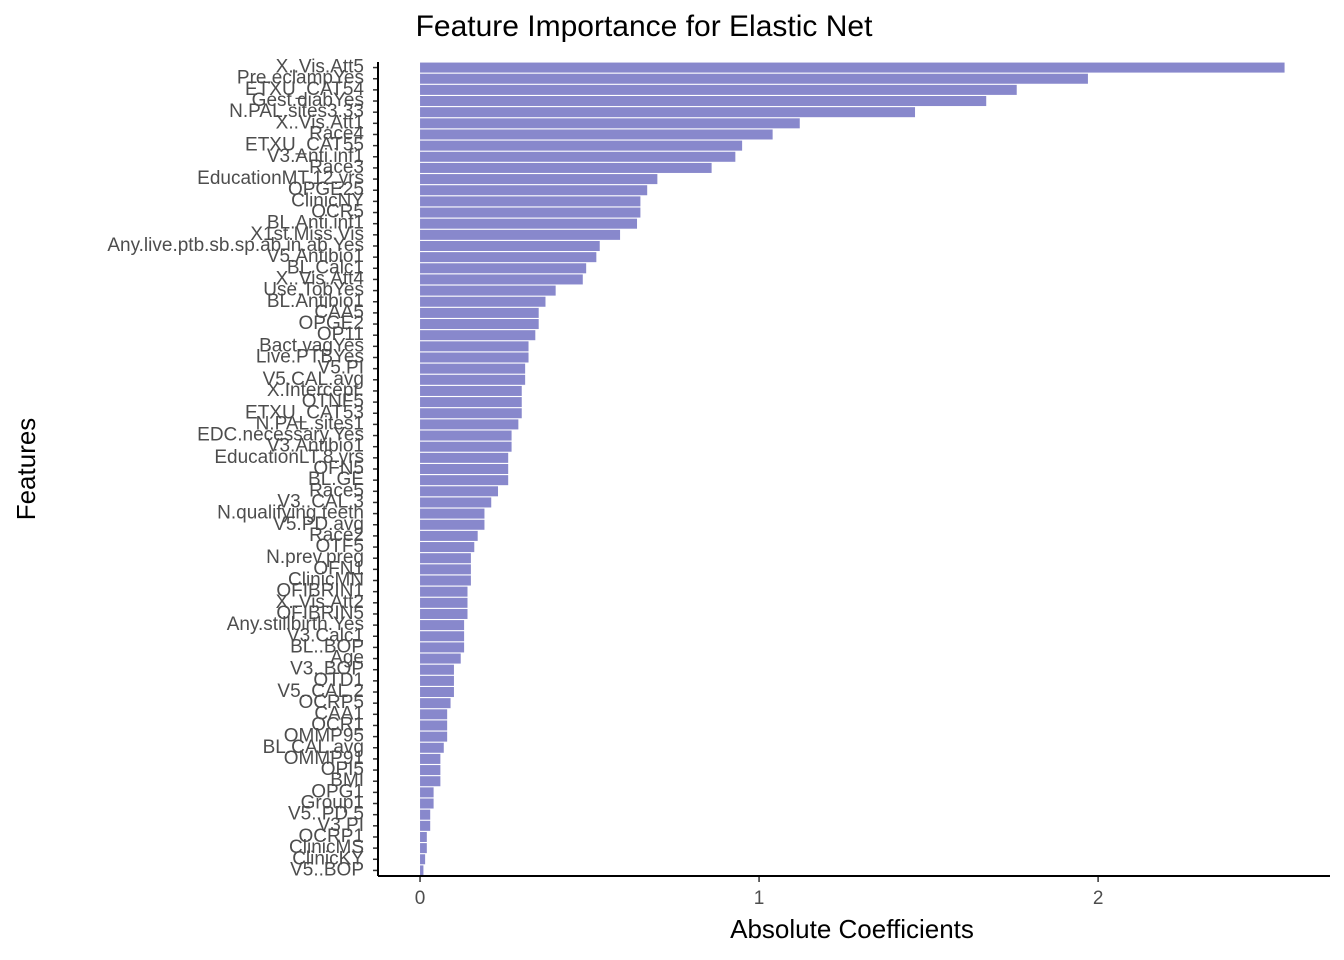 The height and width of the screenshot is (960, 1344). I want to click on y-tick-label: BL.CAL.avg, so click(313, 747).